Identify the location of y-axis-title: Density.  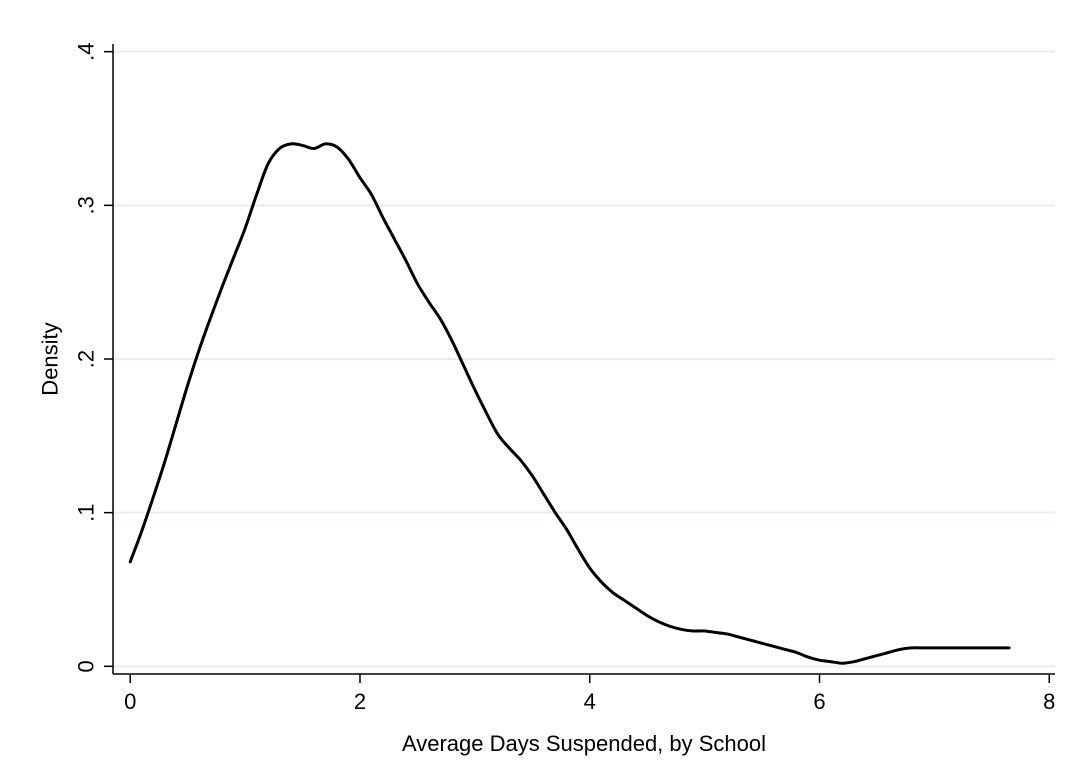
(50, 358).